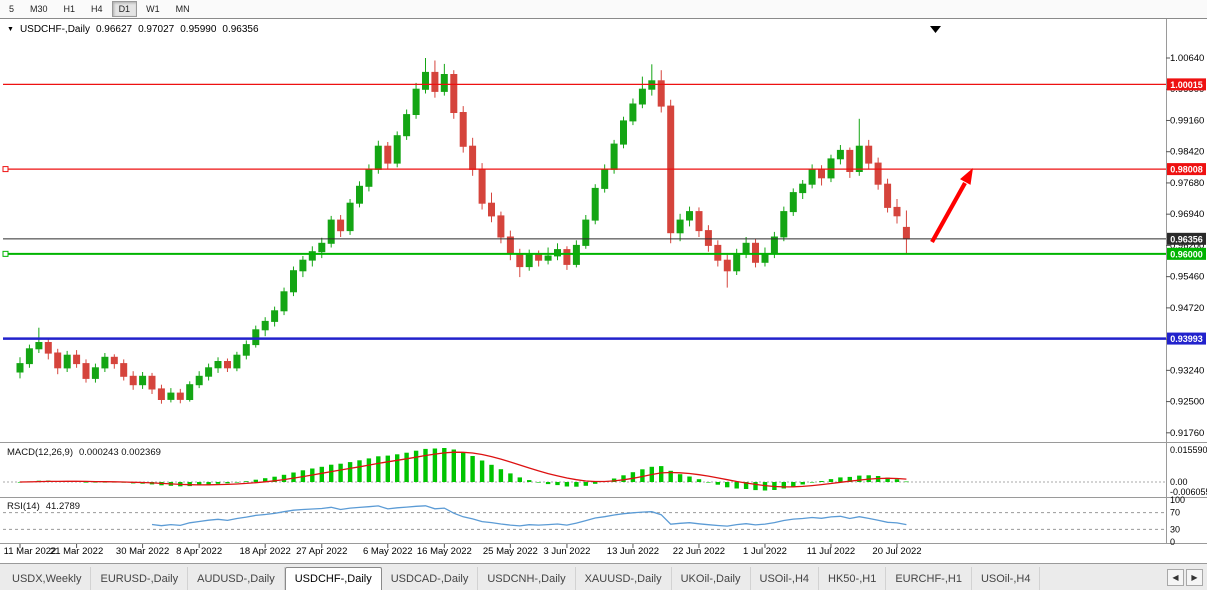  I want to click on date-tick-label: 1 Jul 2022, so click(765, 551).